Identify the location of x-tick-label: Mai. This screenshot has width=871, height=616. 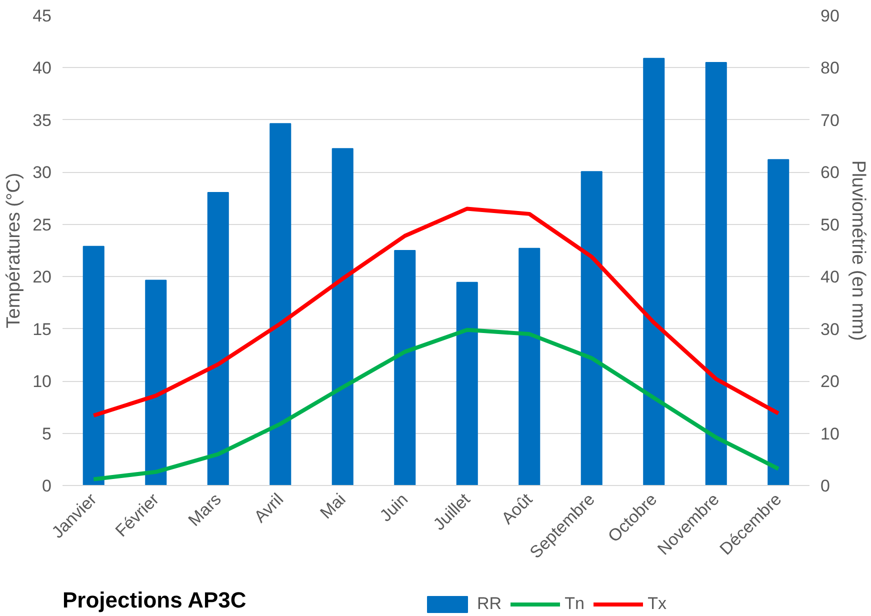
(333, 506).